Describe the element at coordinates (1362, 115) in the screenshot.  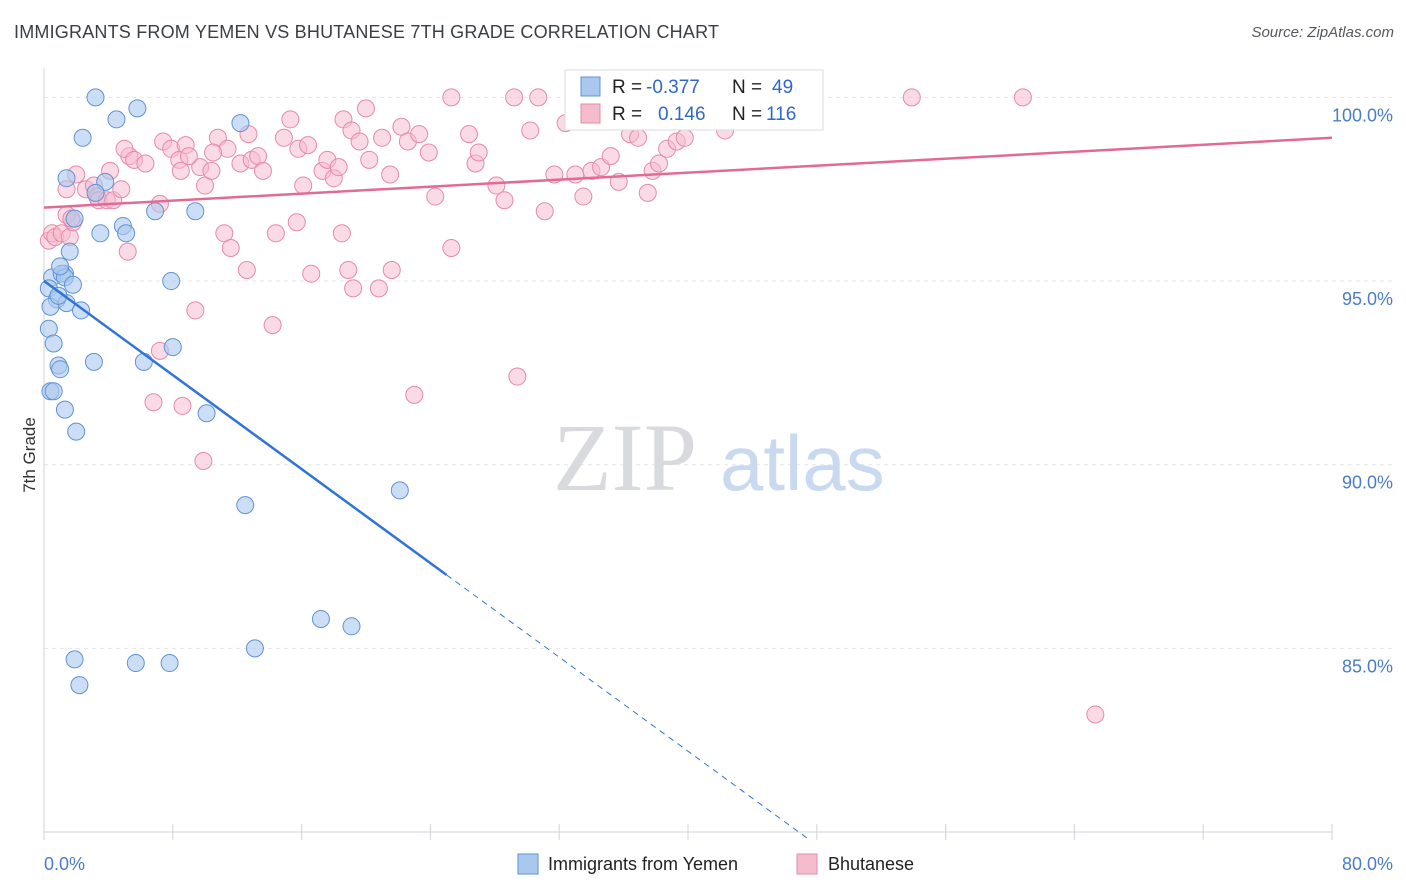
I see `y-tick-label: 100.0%` at that location.